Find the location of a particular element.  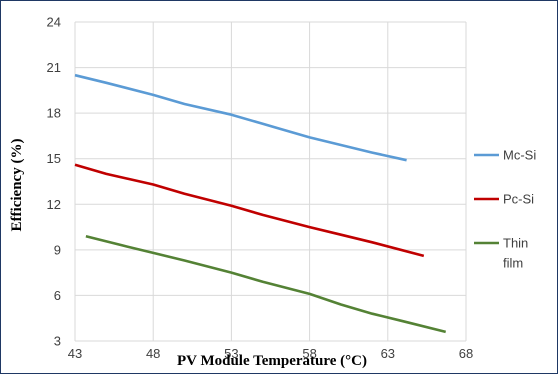

y-tick-label: 3 is located at coordinates (57, 341).